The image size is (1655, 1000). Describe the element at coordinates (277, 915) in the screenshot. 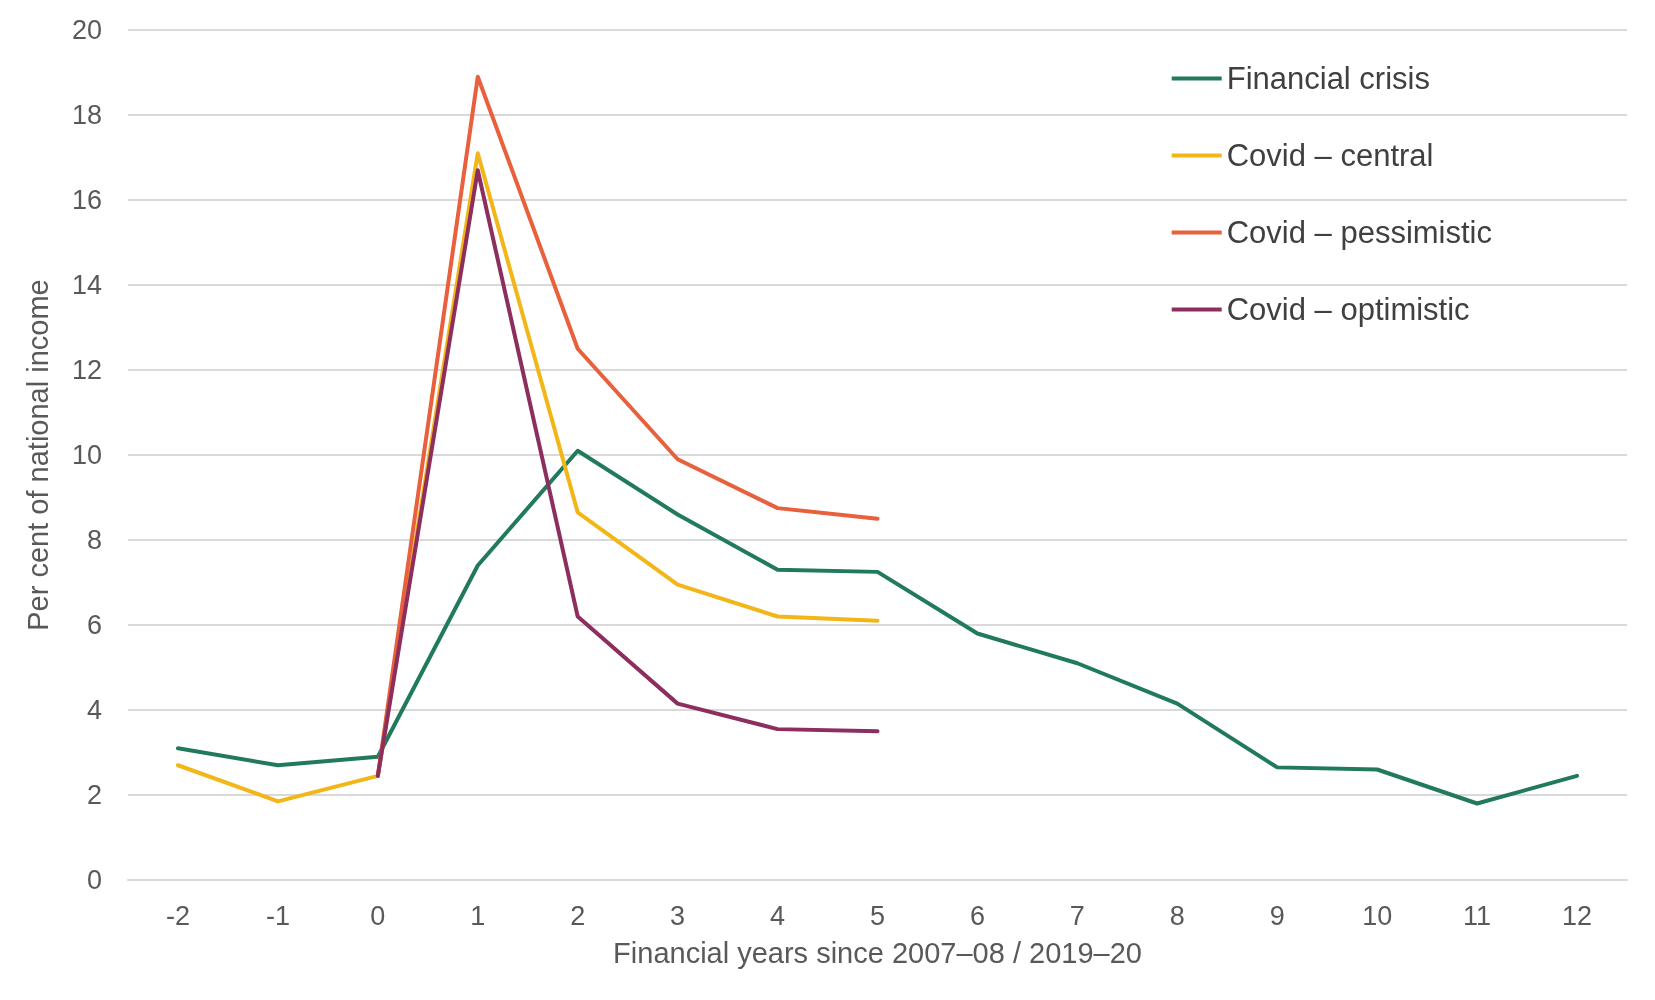

I see `x-tick-label: -1` at that location.